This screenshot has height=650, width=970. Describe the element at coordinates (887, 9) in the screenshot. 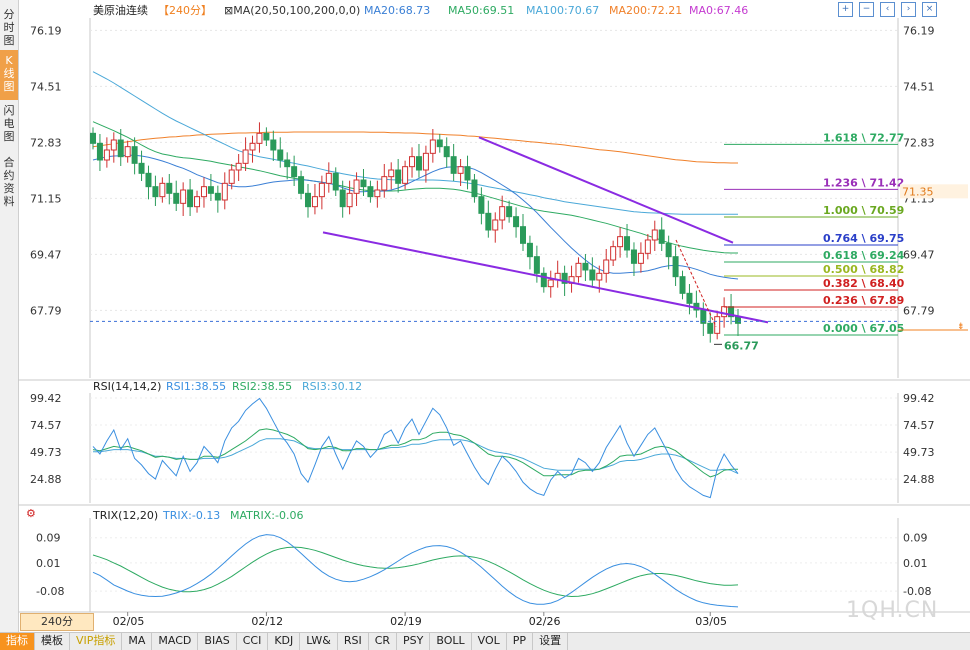

I see `left-icon: ‹` at that location.